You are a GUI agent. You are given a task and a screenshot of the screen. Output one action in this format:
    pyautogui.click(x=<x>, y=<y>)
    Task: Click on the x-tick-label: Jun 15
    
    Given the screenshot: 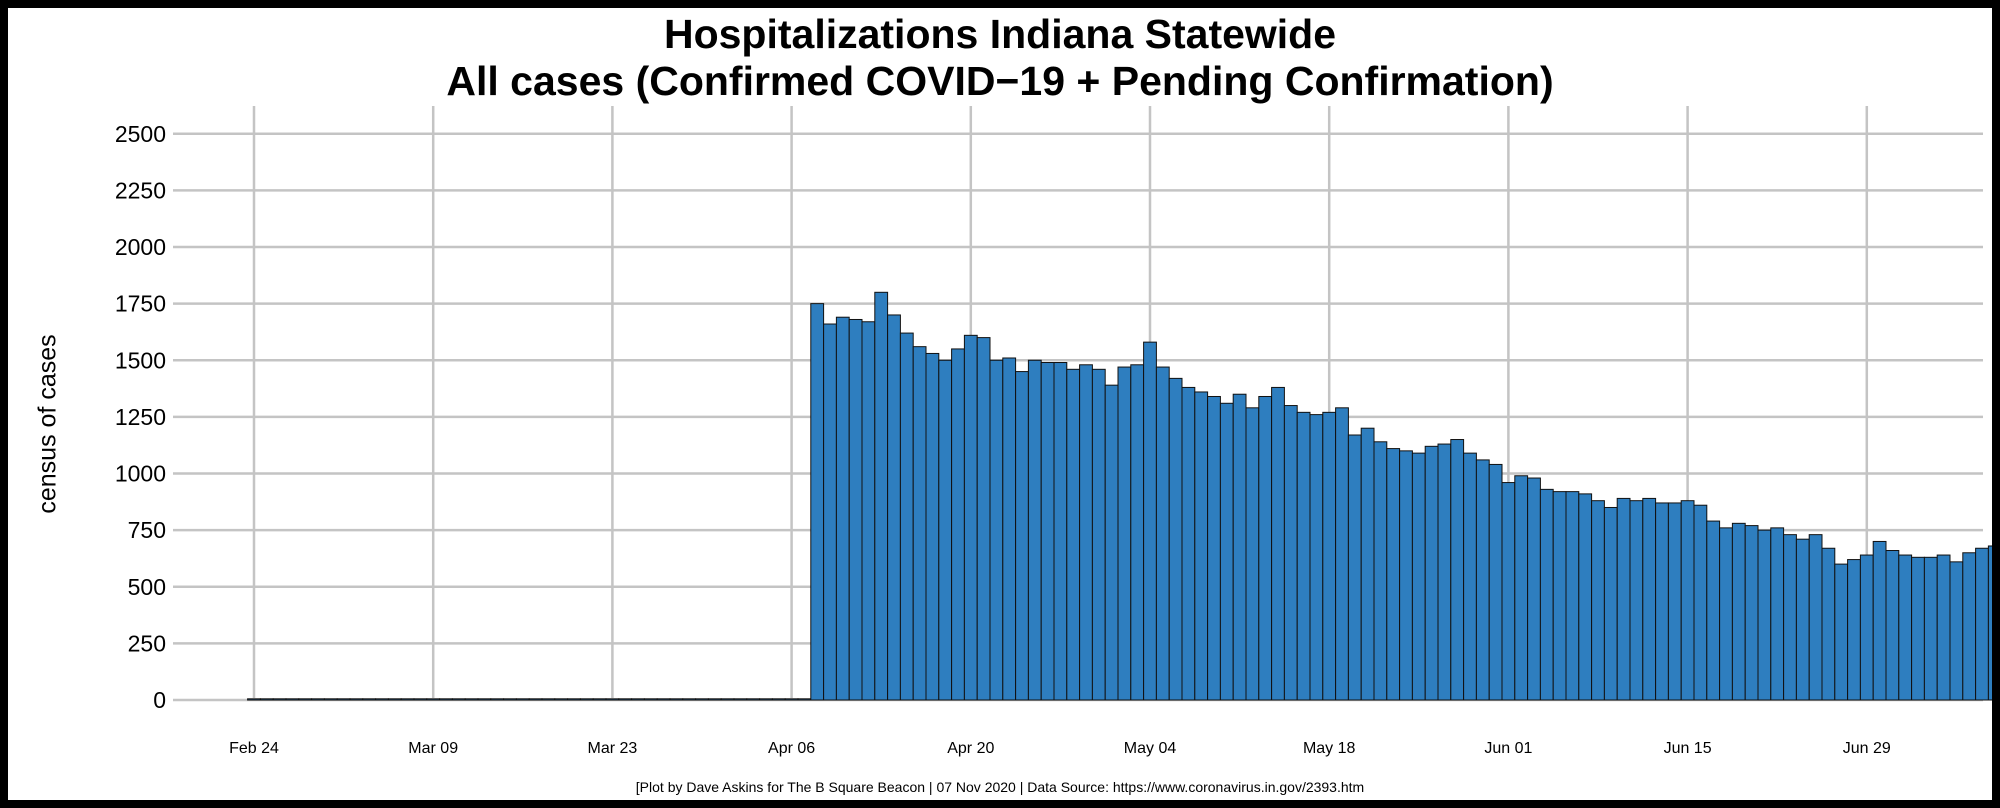 What is the action you would take?
    pyautogui.click(x=1688, y=748)
    